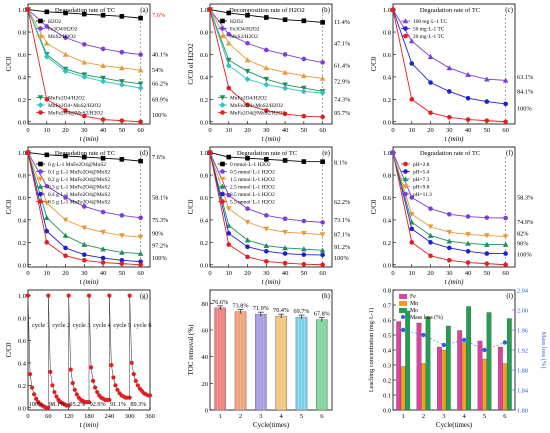 This screenshot has height=433, width=550. Describe the element at coordinates (326, 153) in the screenshot. I see `panel-label: (e)` at that location.